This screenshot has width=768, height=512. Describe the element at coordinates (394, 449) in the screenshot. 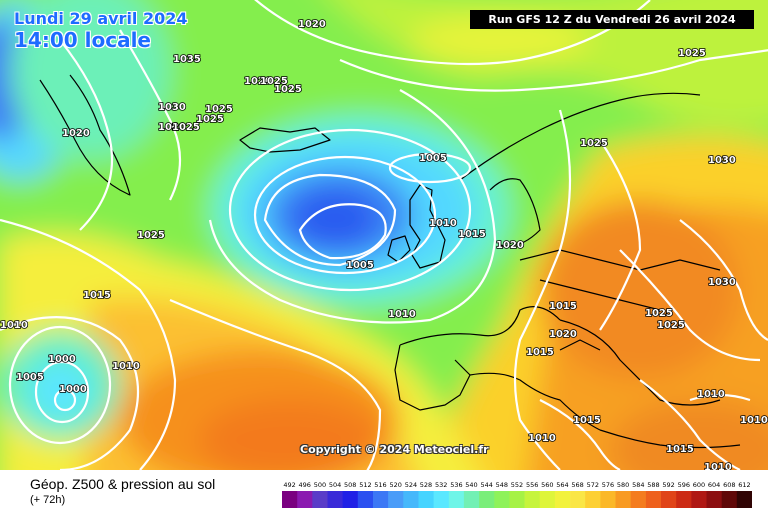

I see `copyright-text: Copyright © 2024 Meteociel.fr` at that location.